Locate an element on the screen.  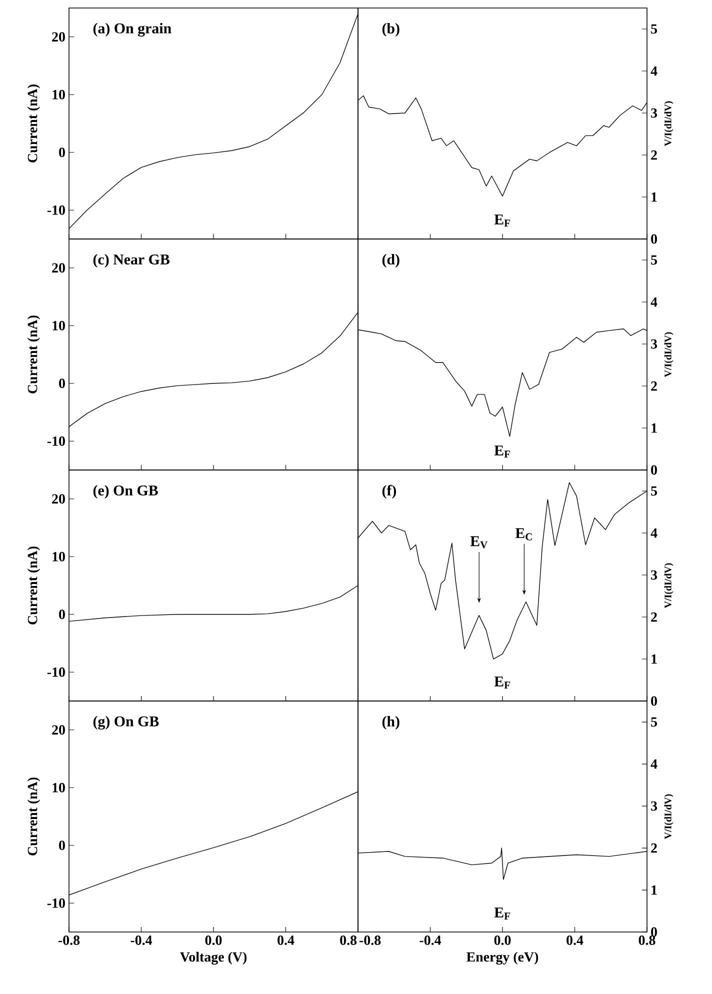
text: (h) is located at coordinates (391, 723).